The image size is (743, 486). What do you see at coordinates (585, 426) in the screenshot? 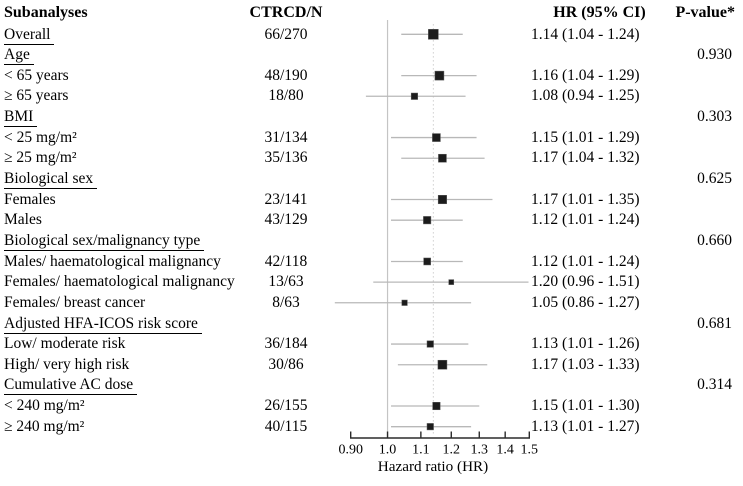
I see `row-hr-text: 1.13 (1.01 - 1.27)` at bounding box center [585, 426].